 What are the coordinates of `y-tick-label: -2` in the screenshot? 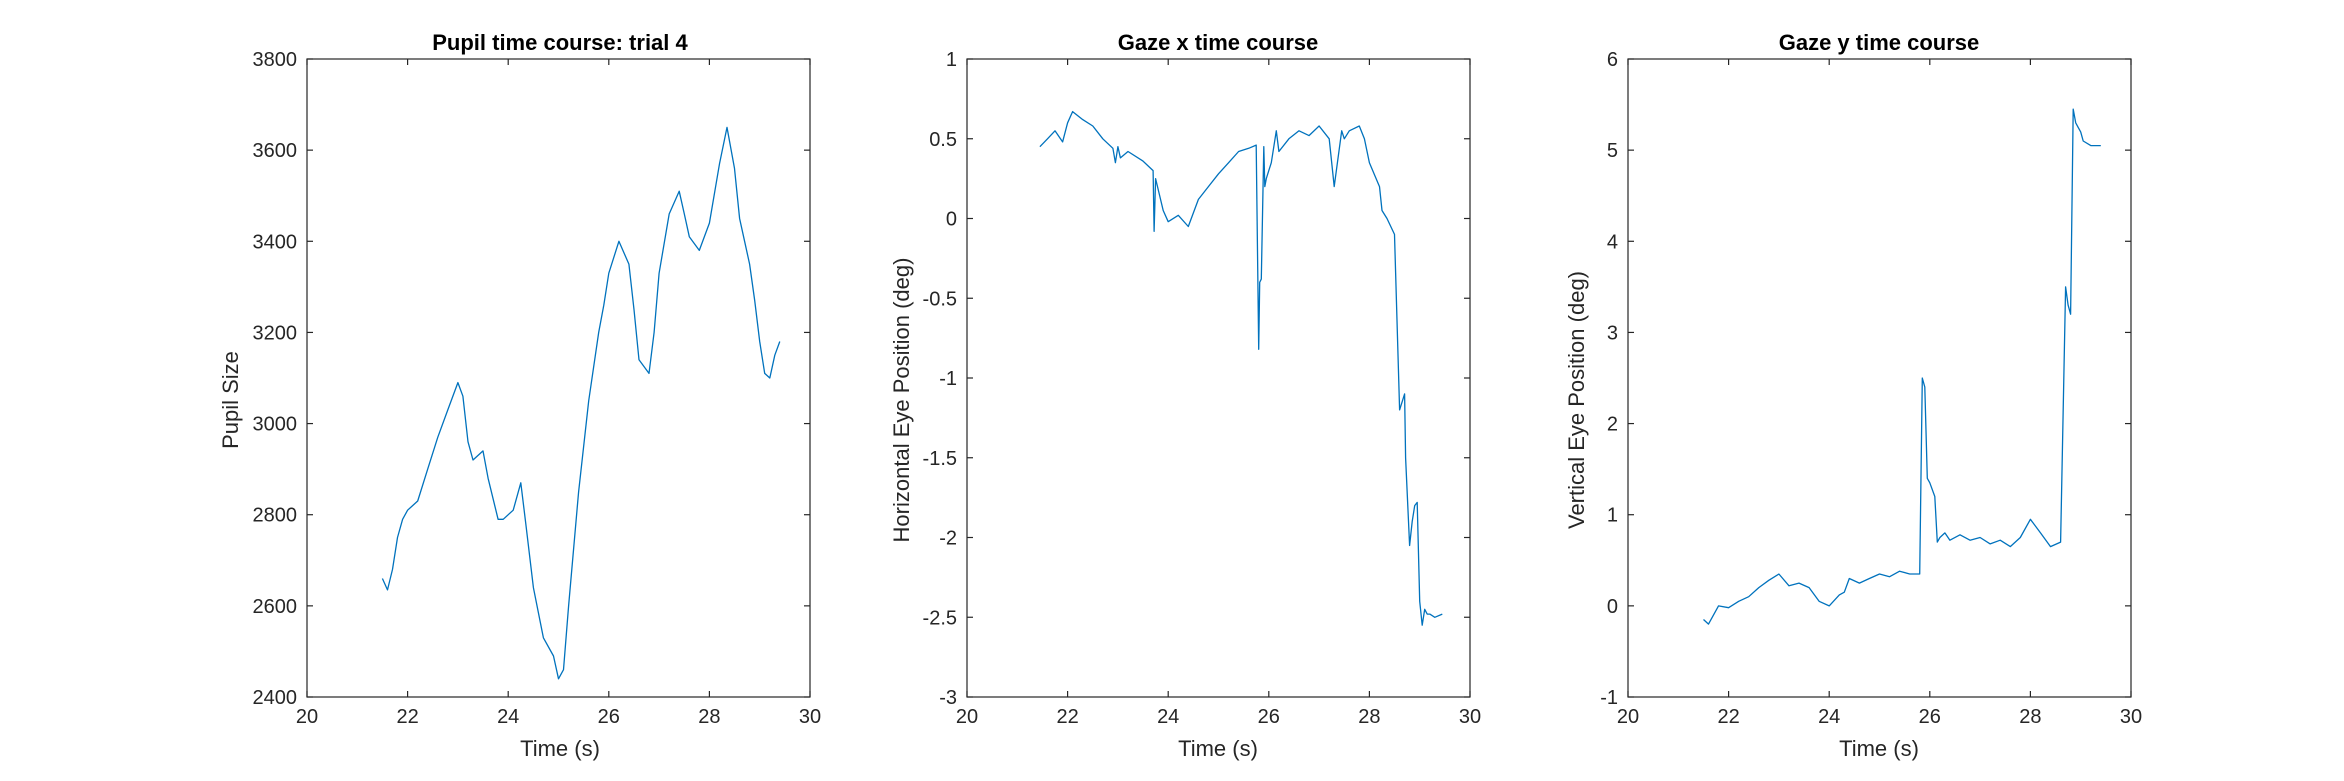 It's located at (948, 539).